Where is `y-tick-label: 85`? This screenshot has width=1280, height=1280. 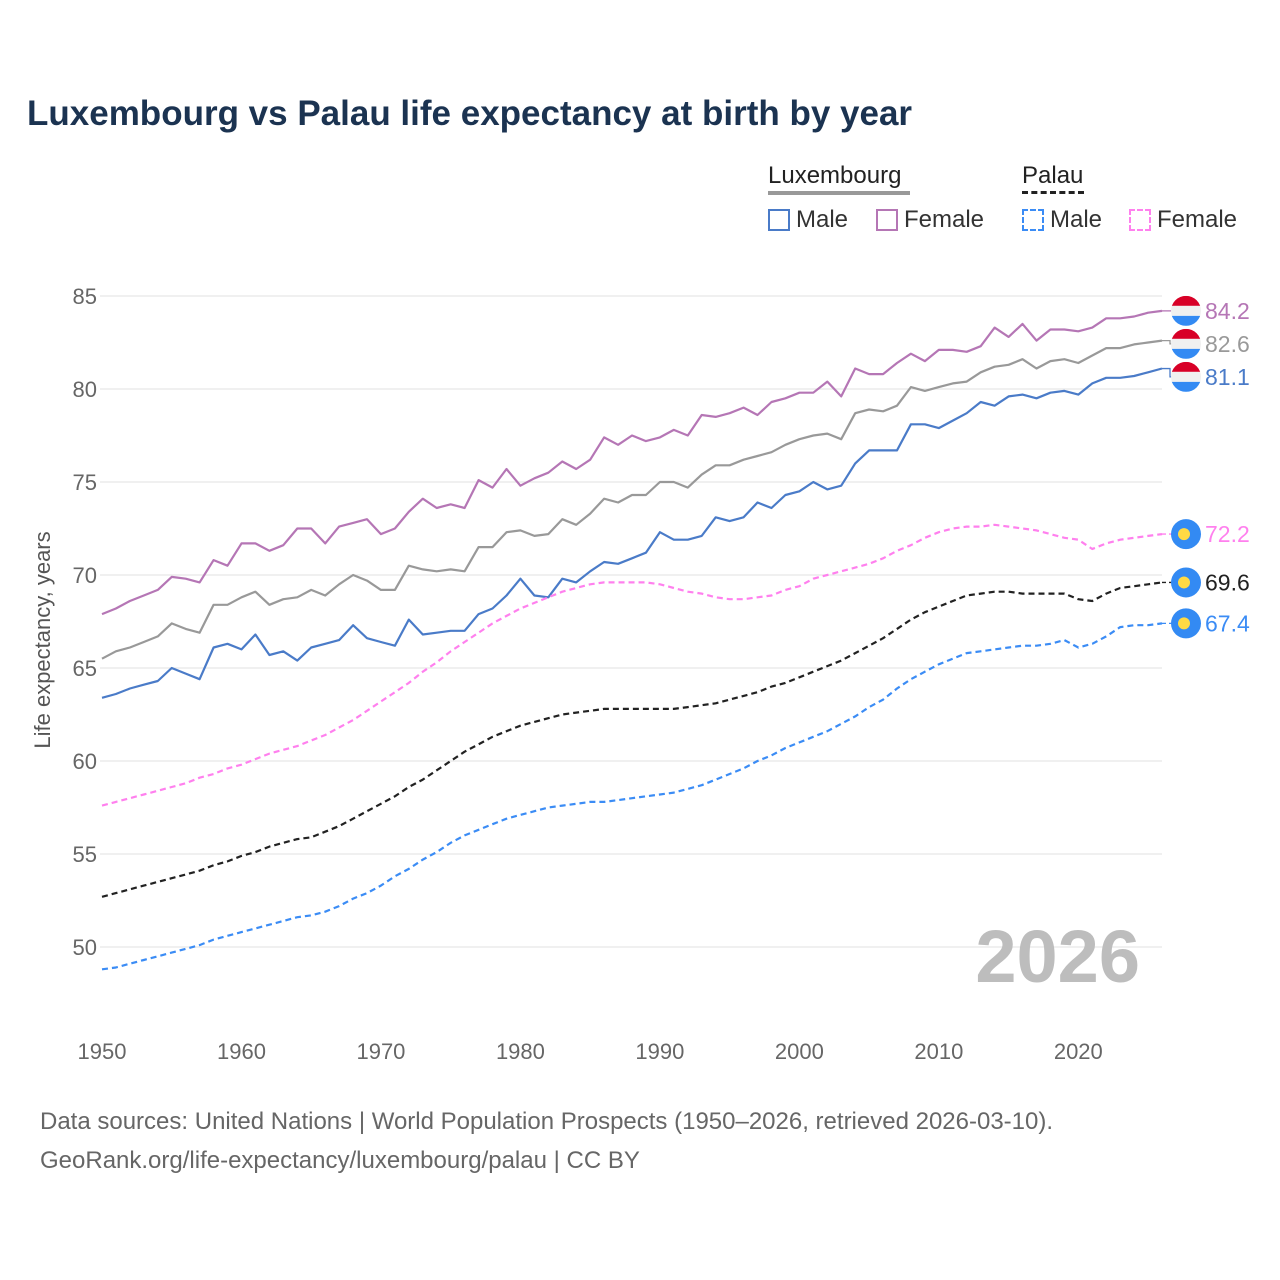
y-tick-label: 85 is located at coordinates (85, 296).